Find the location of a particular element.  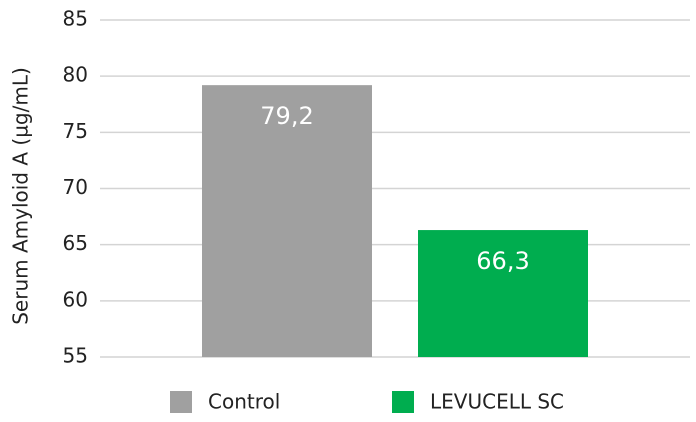

y-tick-label: 55 is located at coordinates (75, 356).